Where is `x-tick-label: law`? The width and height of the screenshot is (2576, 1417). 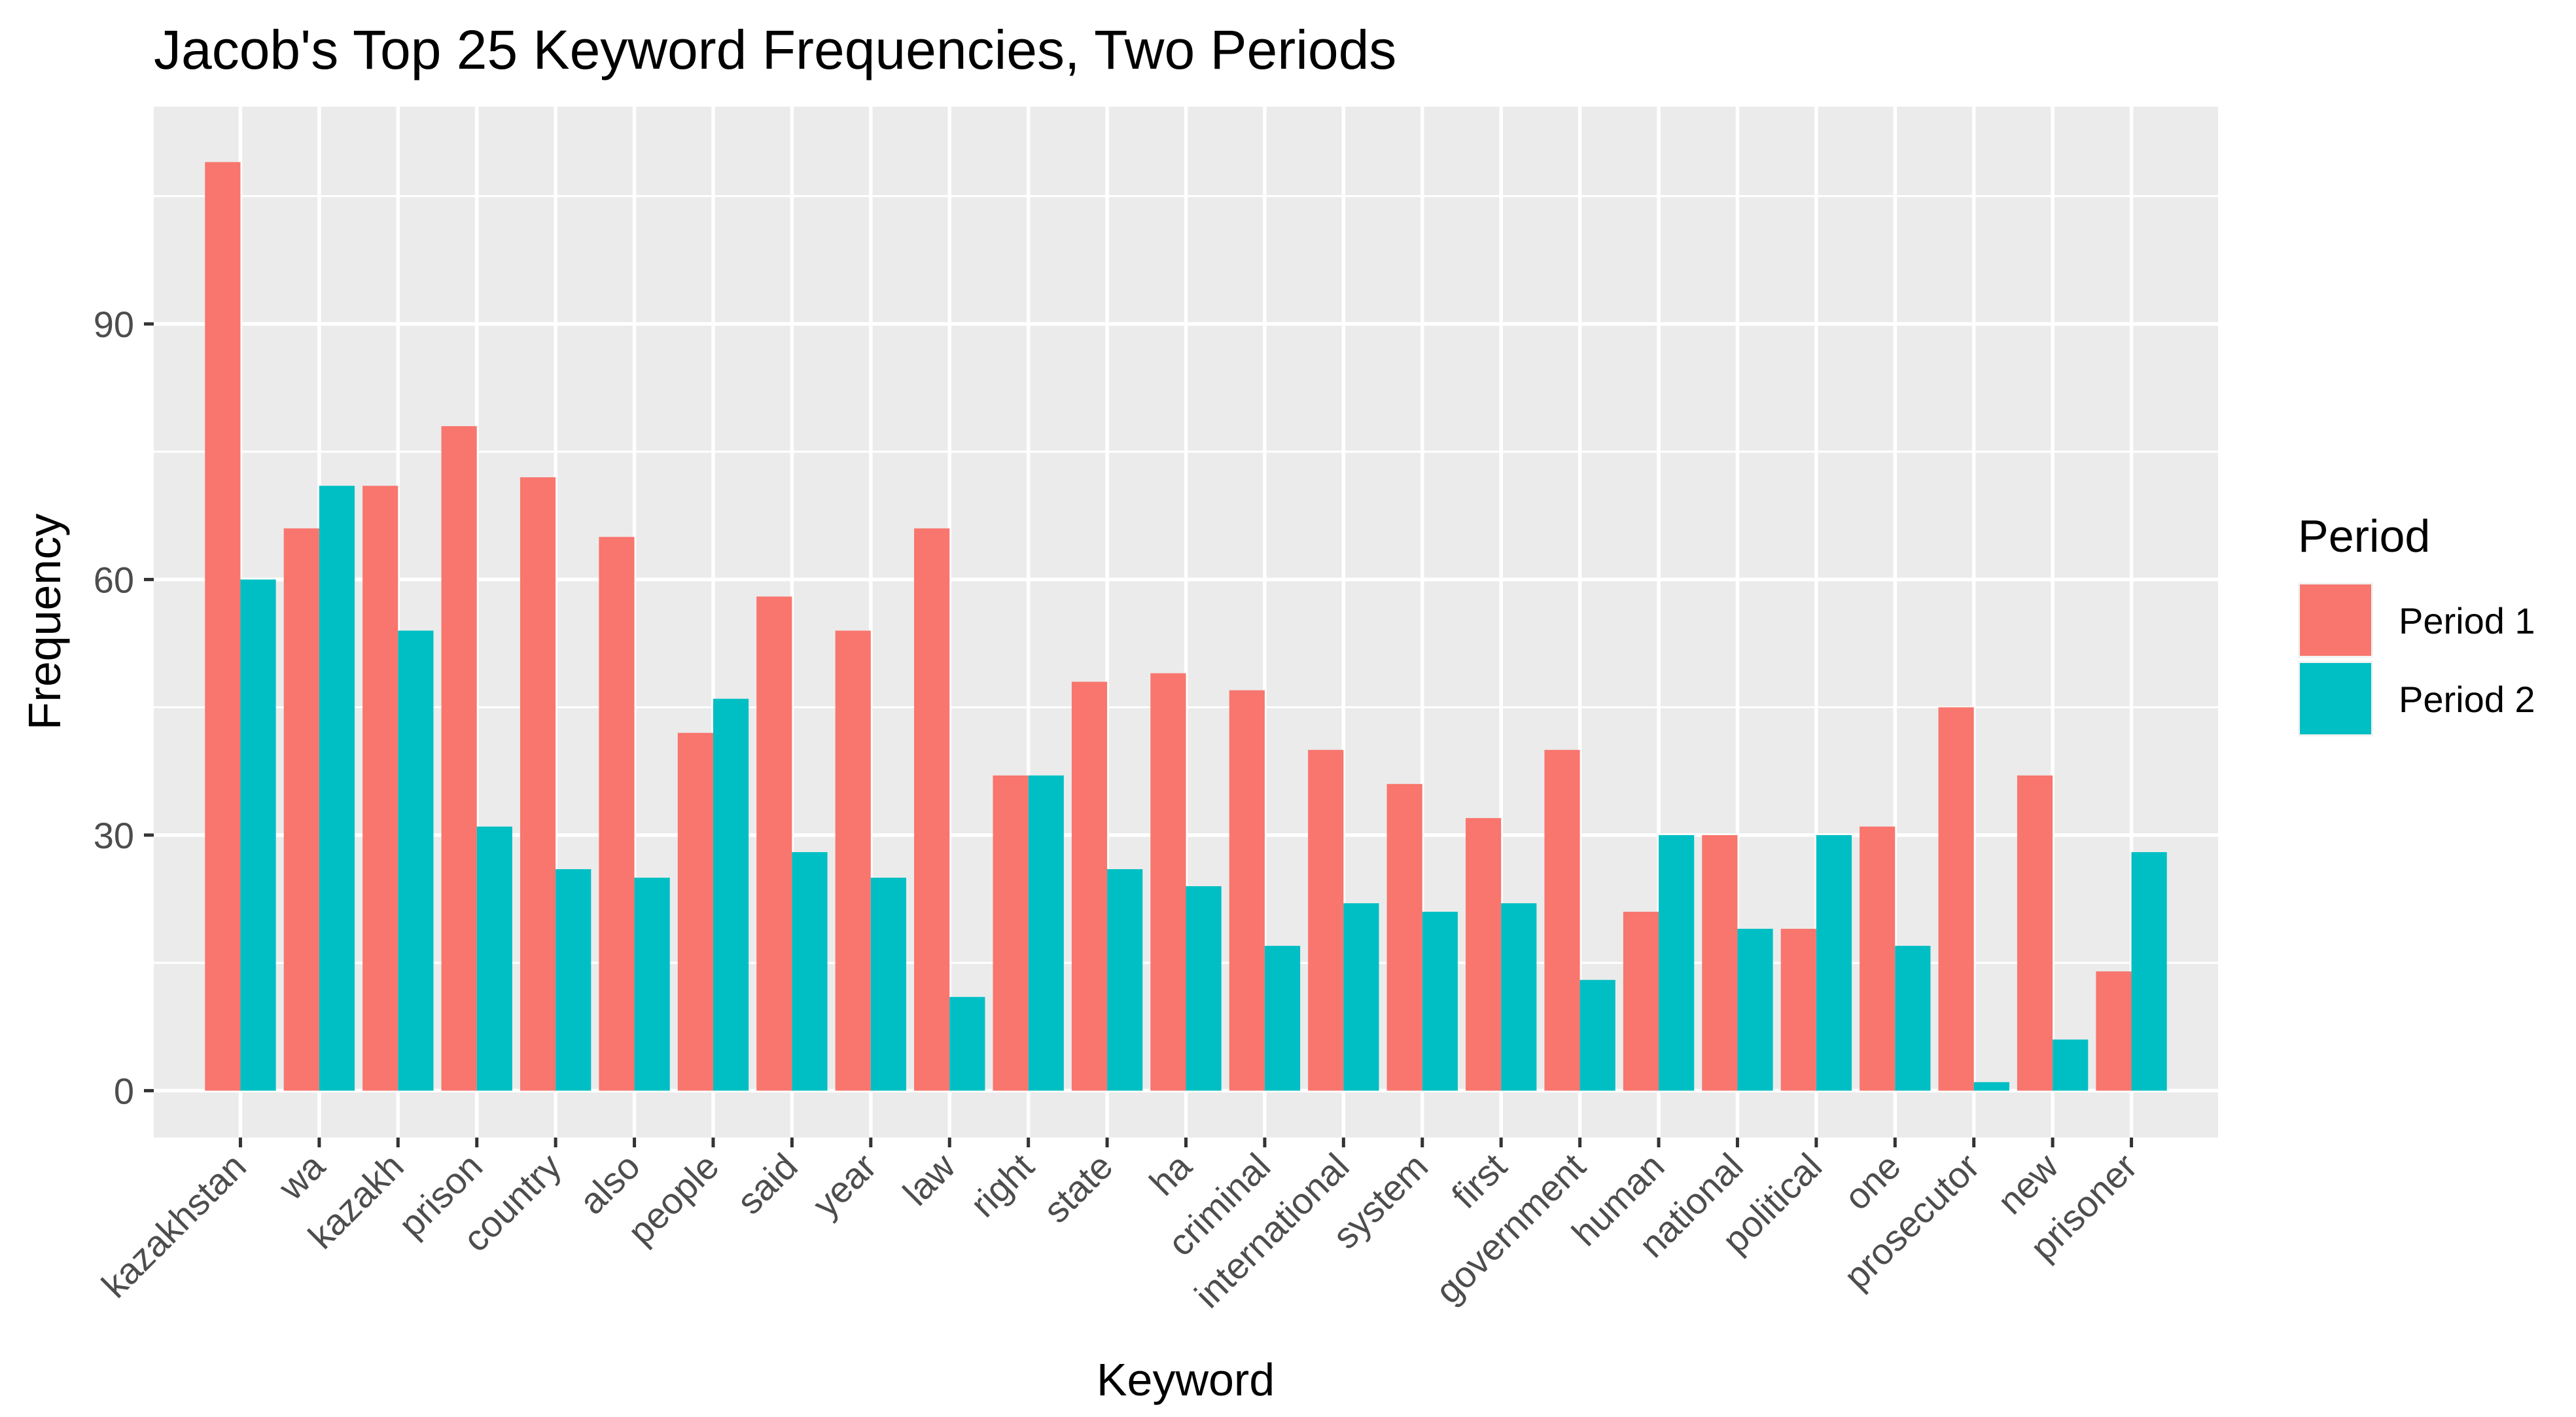 x-tick-label: law is located at coordinates (929, 1179).